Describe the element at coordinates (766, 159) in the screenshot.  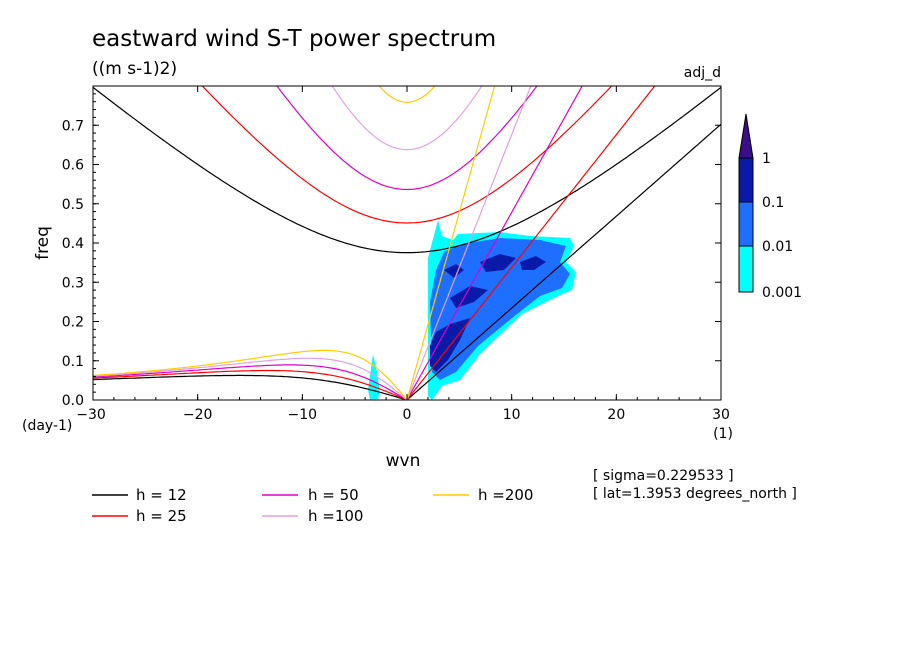
I see `colorbar-label-1: 1` at that location.